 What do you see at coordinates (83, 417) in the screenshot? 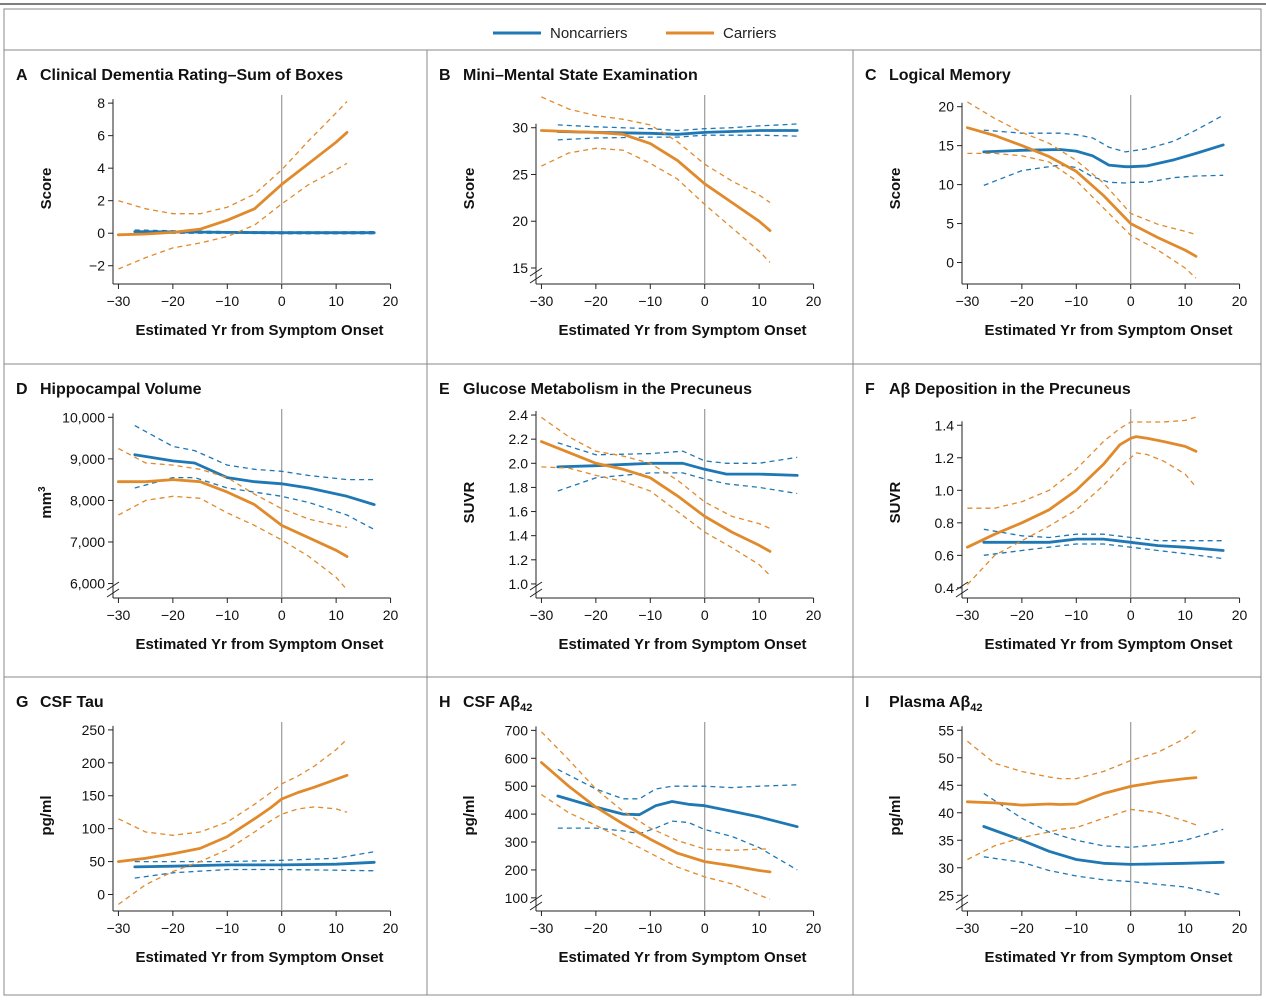
I see `y-tick-label: 10,000` at bounding box center [83, 417].